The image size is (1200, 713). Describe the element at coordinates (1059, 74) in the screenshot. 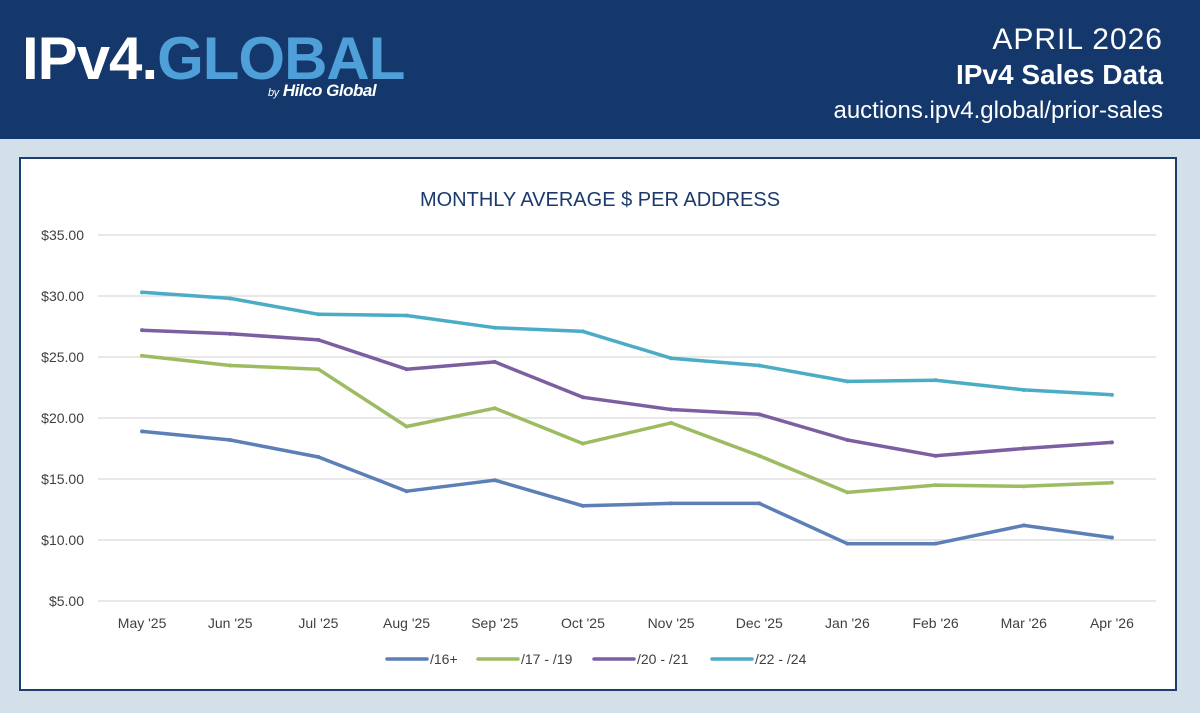

I see `report-title: IPv4 Sales Data` at that location.